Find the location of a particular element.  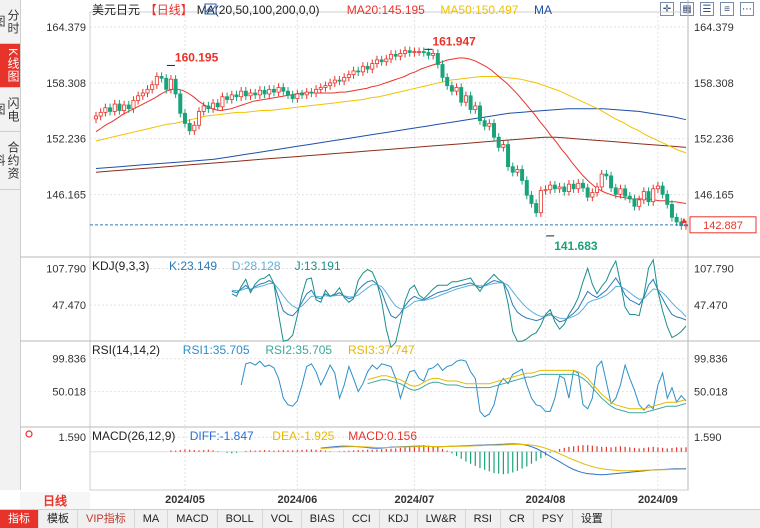

crosshair-icon: ✛ is located at coordinates (667, 9).